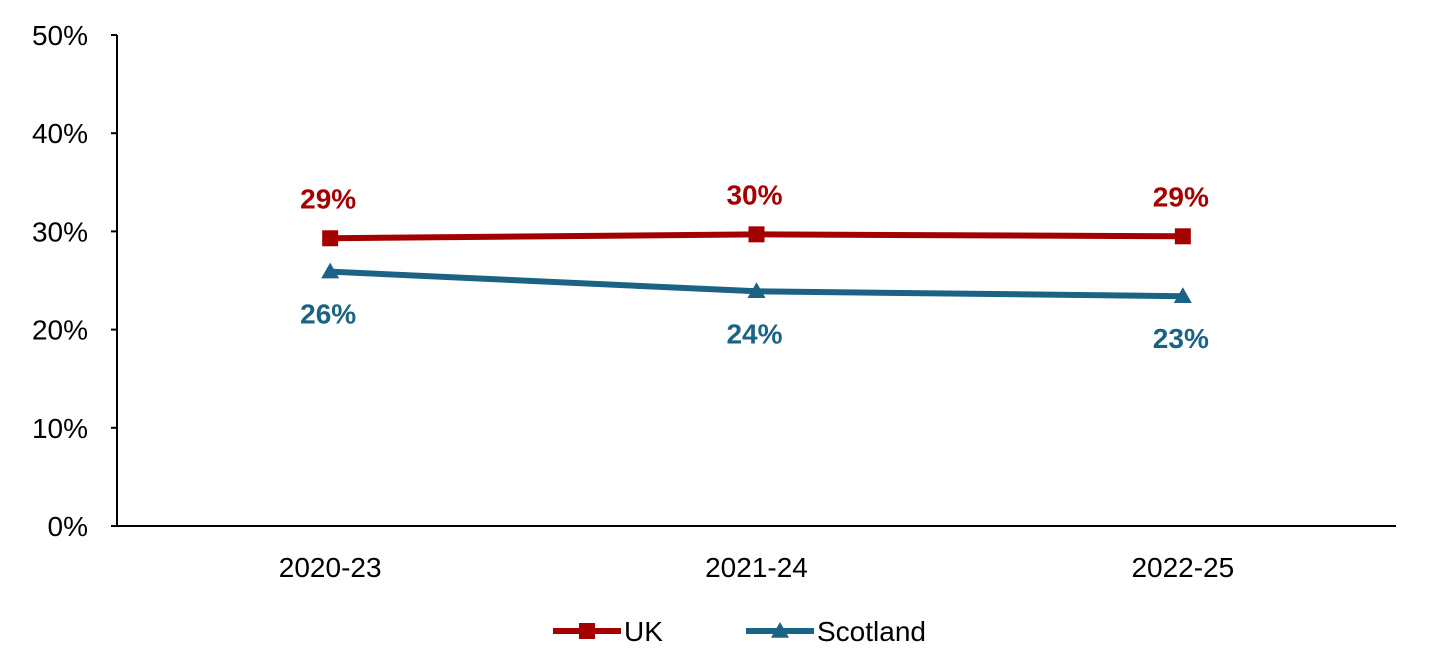 This screenshot has width=1448, height=666. I want to click on series-scotland: 26% 24% 23%, so click(754, 308).